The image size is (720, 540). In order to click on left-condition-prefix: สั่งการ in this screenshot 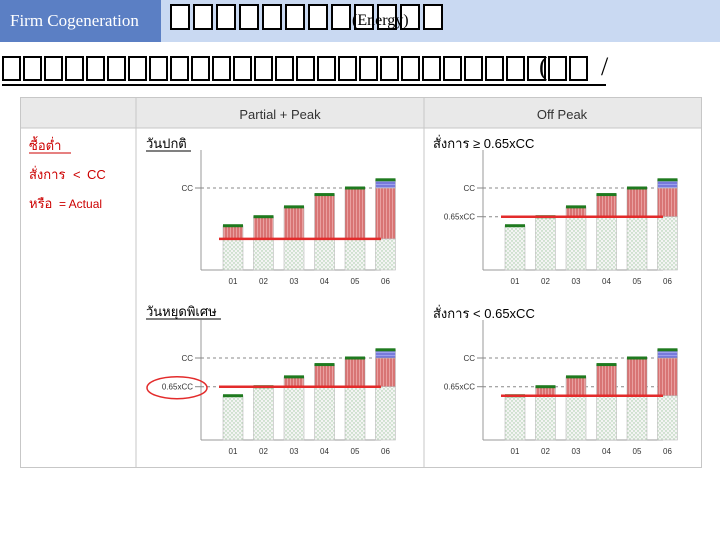, I will do `click(47, 174)`.